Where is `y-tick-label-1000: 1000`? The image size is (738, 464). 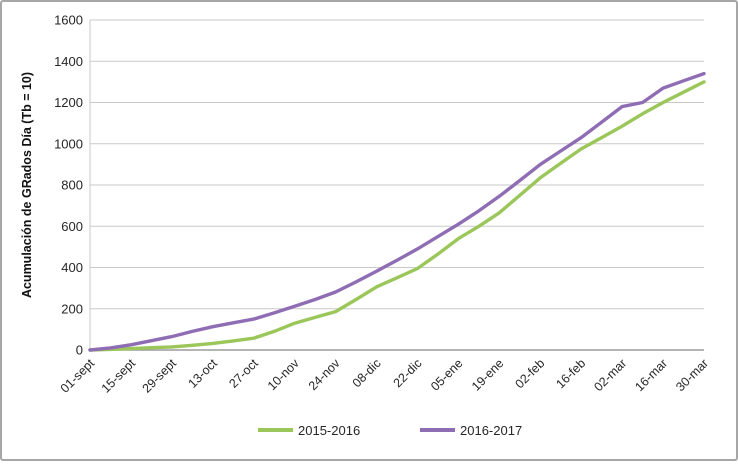
y-tick-label-1000: 1000 is located at coordinates (68, 143).